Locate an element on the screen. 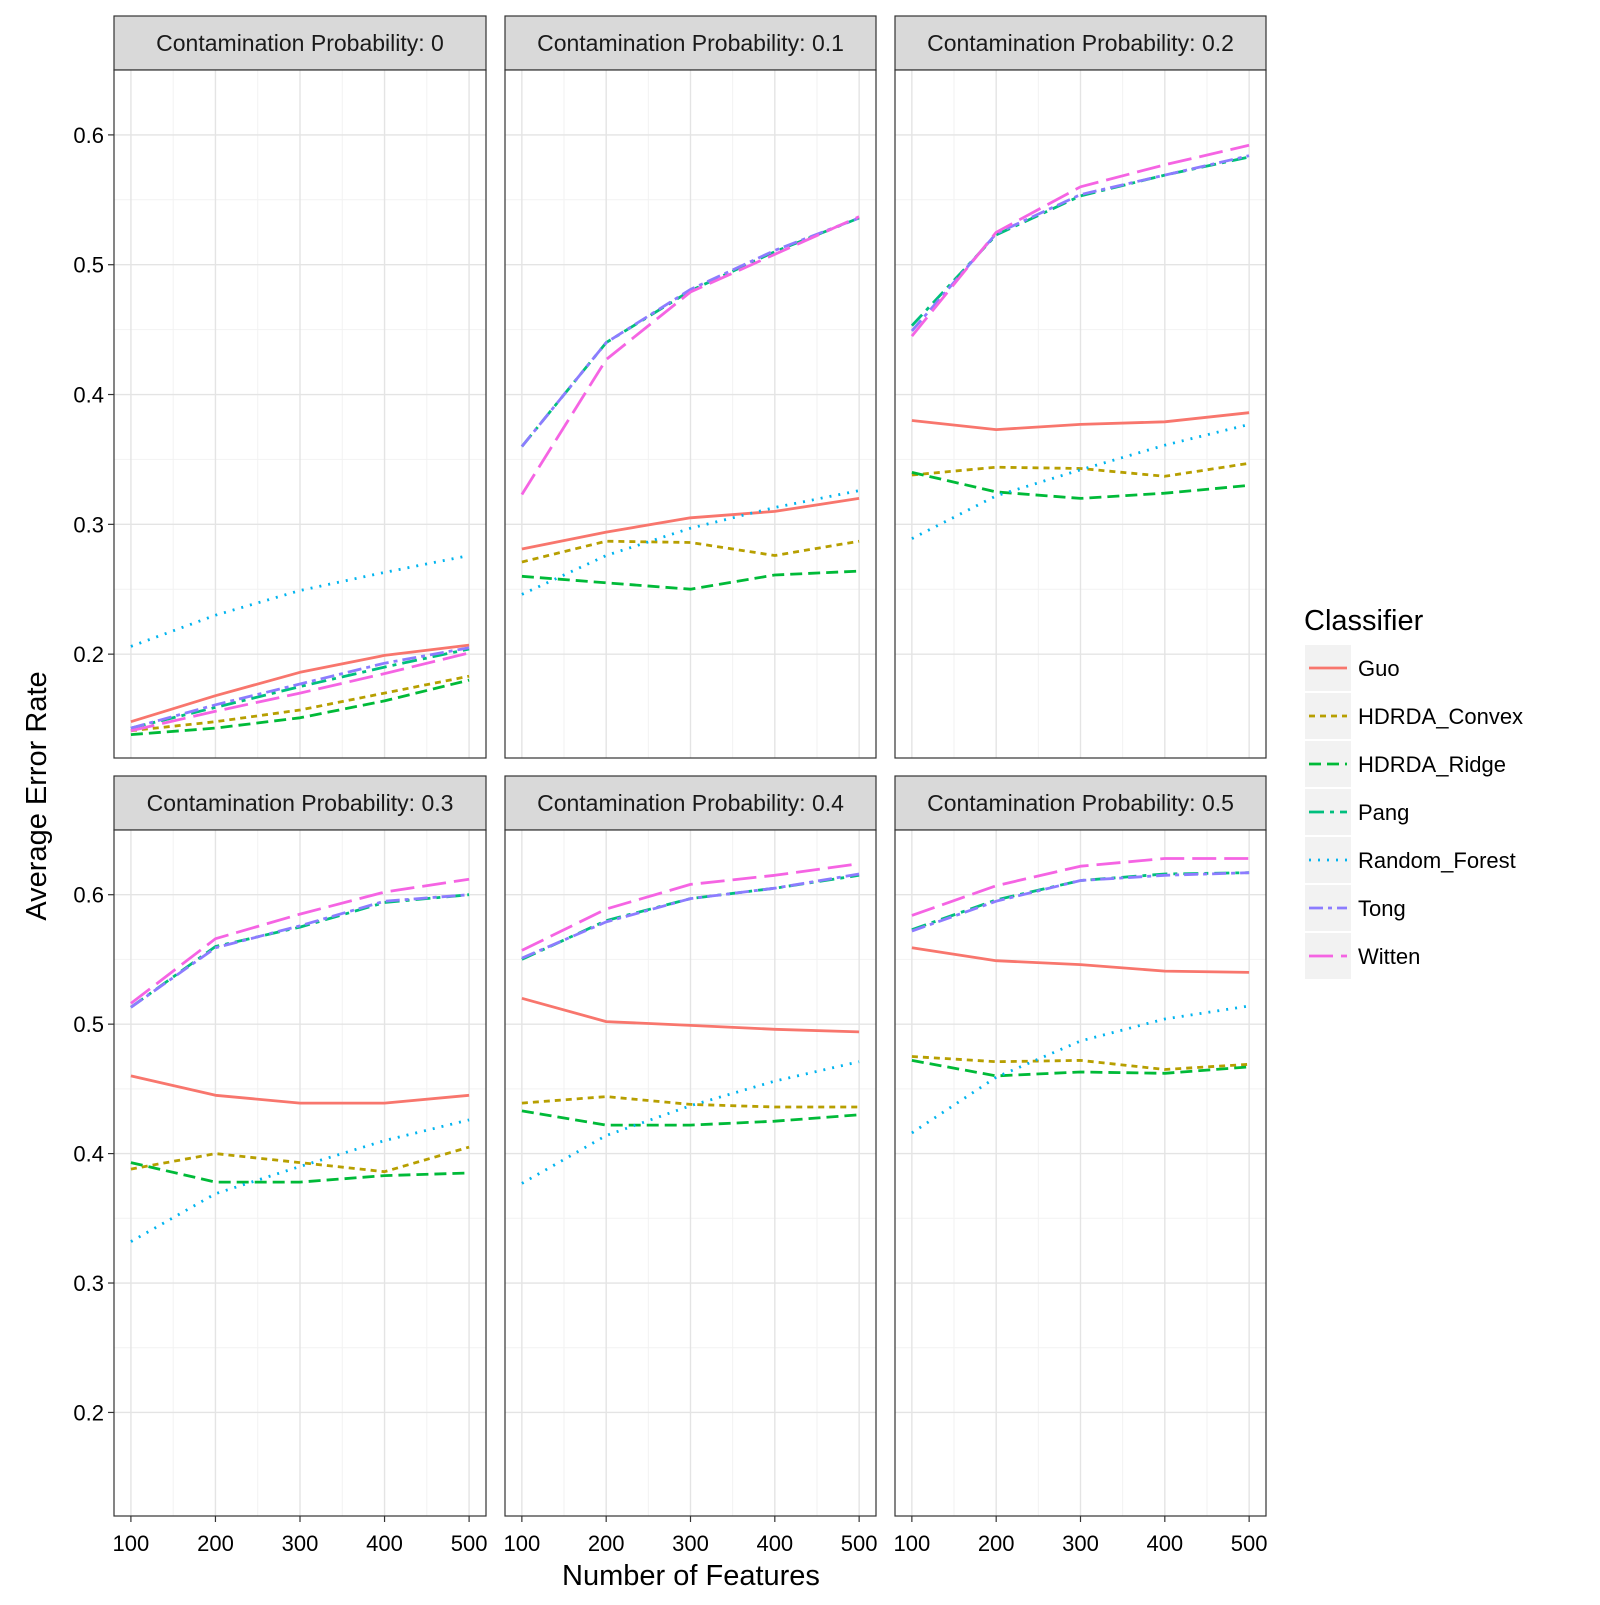  legend-label: Random_Forest is located at coordinates (1437, 860).